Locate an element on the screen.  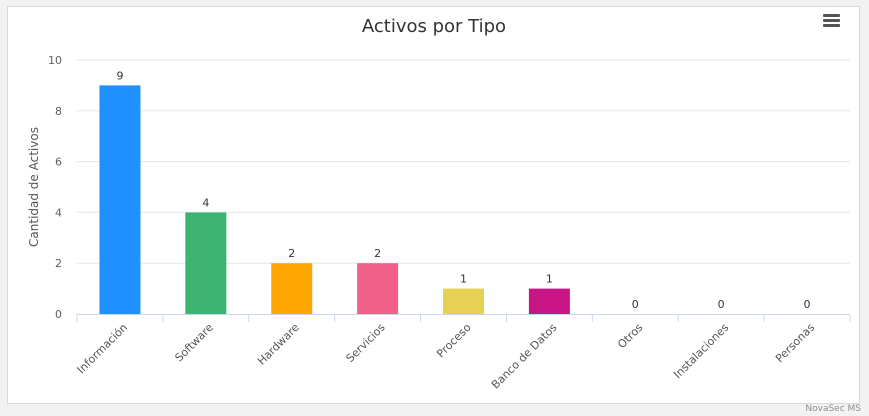
y-tick-label-0: 0 is located at coordinates (58, 314).